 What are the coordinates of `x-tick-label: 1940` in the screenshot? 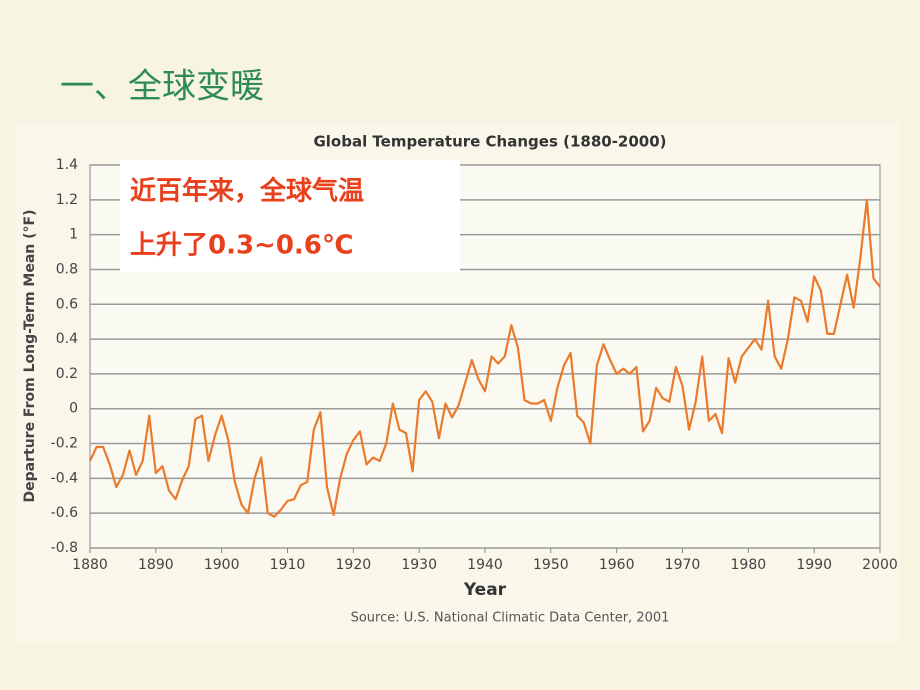 It's located at (485, 565).